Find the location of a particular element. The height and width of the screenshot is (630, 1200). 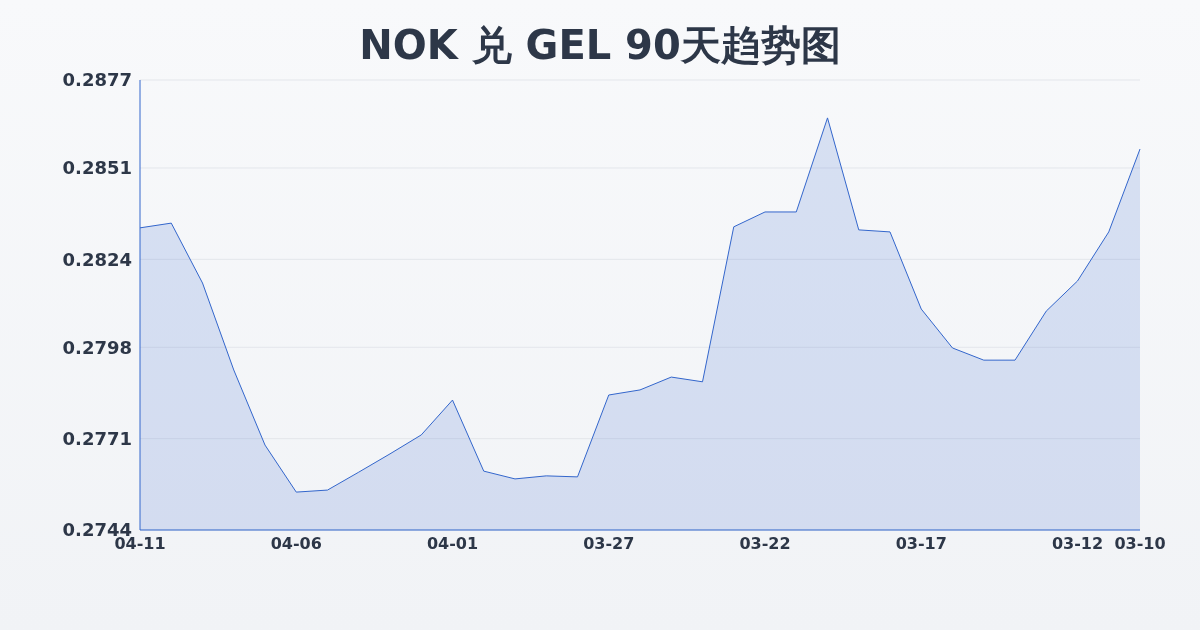

x-tick-label: 03-10 is located at coordinates (1140, 544).